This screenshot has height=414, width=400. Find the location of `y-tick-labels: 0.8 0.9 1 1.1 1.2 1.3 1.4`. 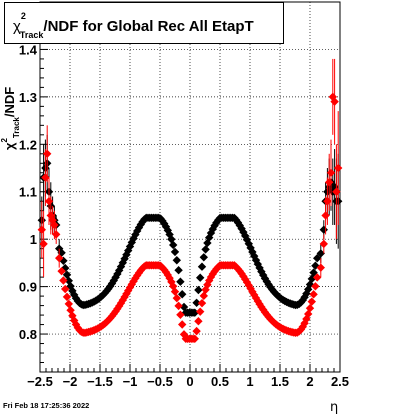

y-tick-labels: 0.8 0.9 1 1.1 1.2 1.3 1.4 is located at coordinates (28, 192).